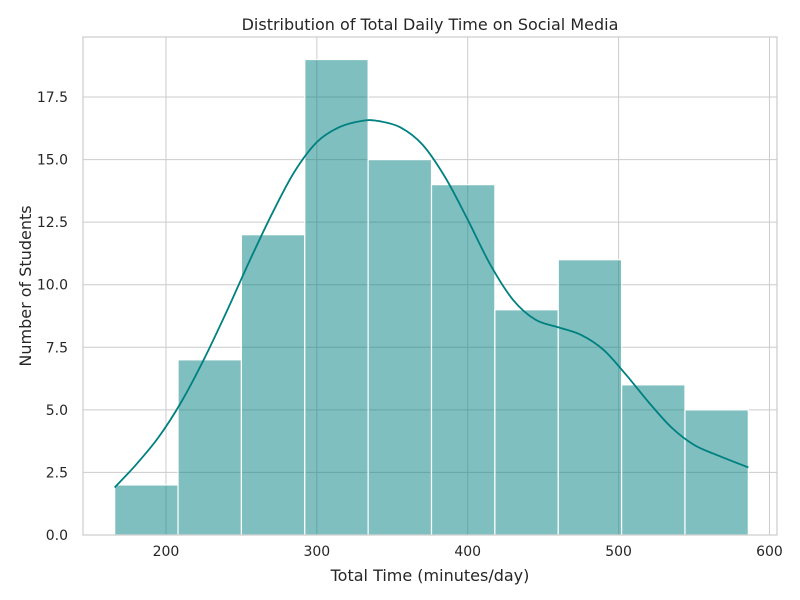 The height and width of the screenshot is (600, 800). I want to click on y-tick-label: 10.0, so click(52, 286).